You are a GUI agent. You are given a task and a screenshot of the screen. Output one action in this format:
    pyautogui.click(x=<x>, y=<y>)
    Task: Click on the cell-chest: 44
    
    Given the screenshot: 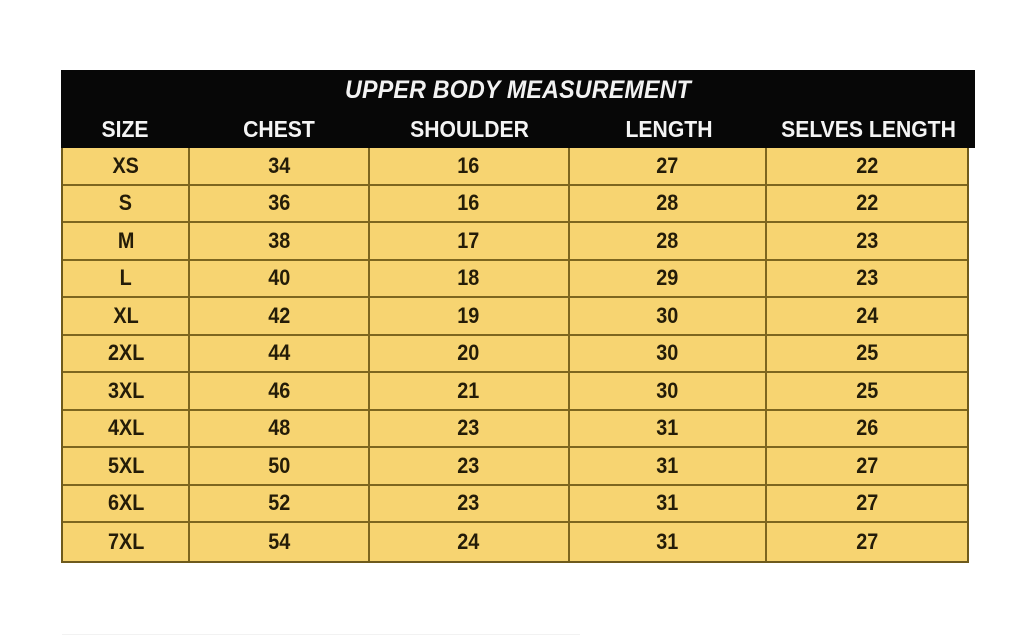 What is the action you would take?
    pyautogui.click(x=280, y=353)
    